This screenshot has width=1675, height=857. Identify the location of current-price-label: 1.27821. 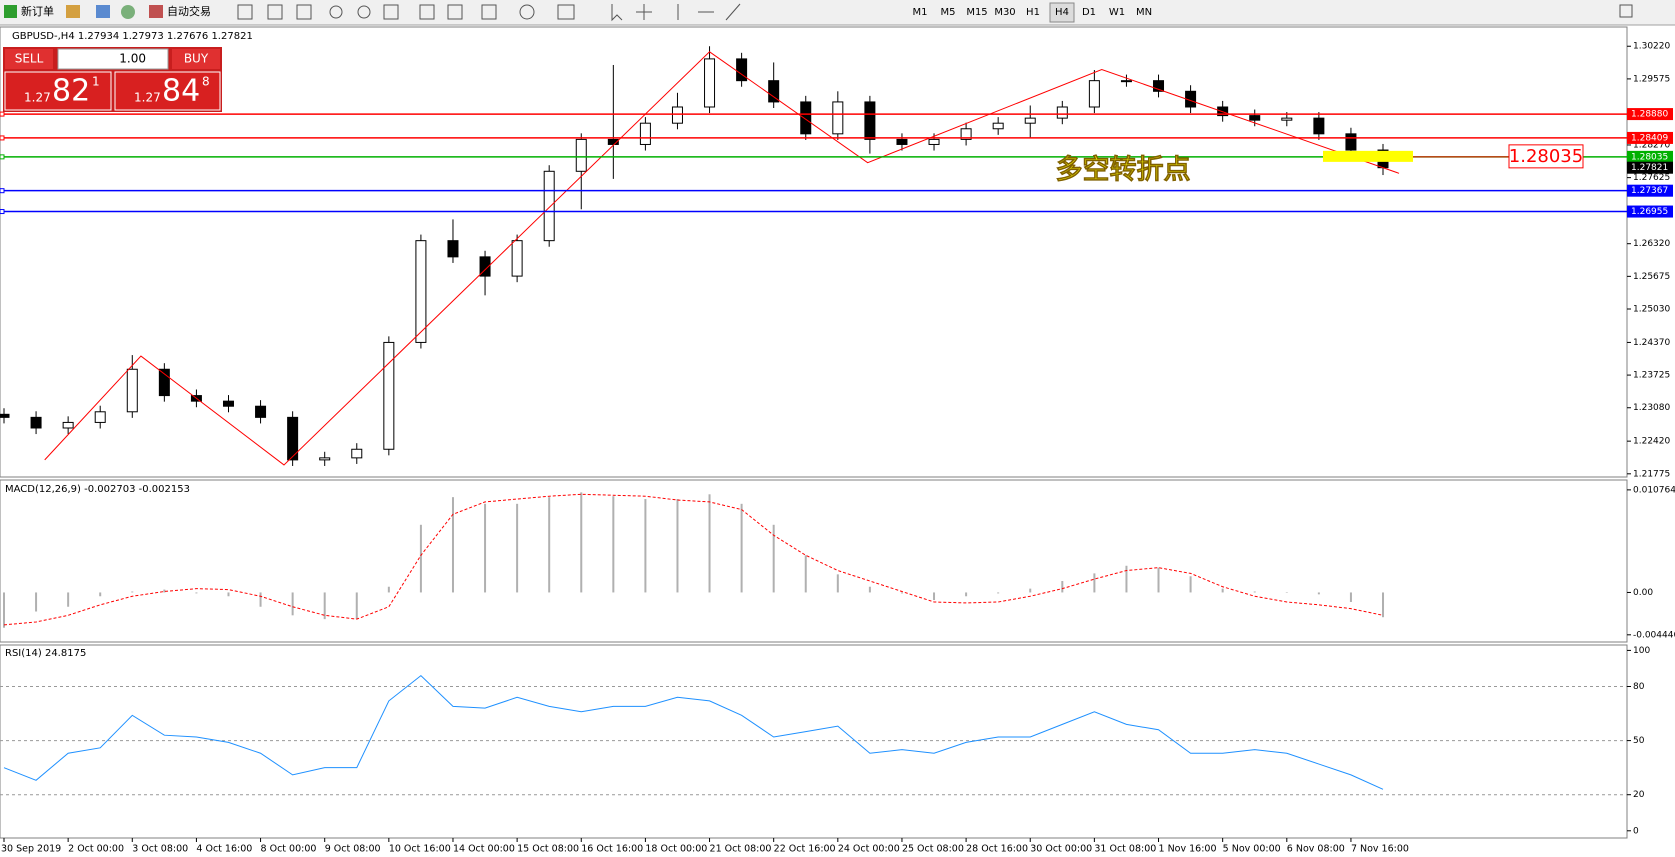
(1649, 168).